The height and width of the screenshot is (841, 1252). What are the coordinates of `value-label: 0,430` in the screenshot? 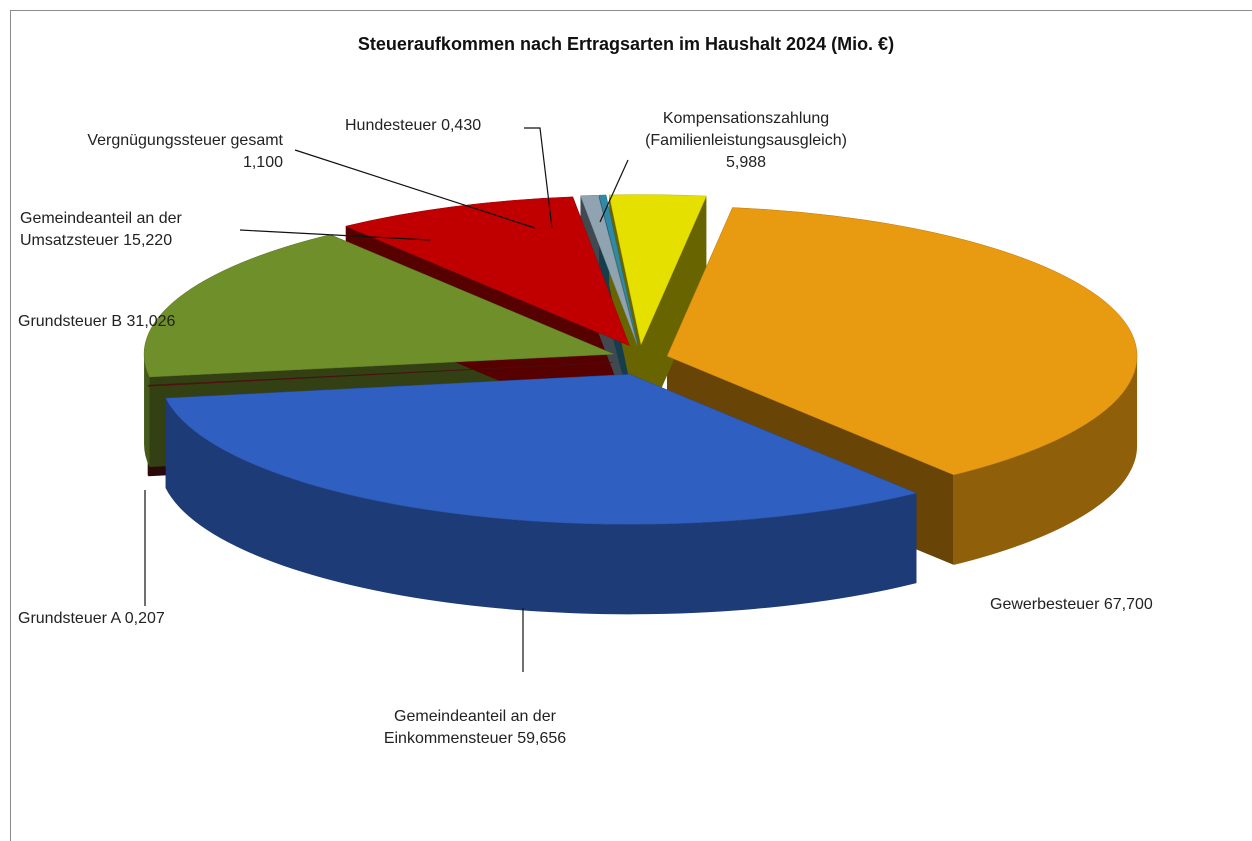 It's located at (461, 125).